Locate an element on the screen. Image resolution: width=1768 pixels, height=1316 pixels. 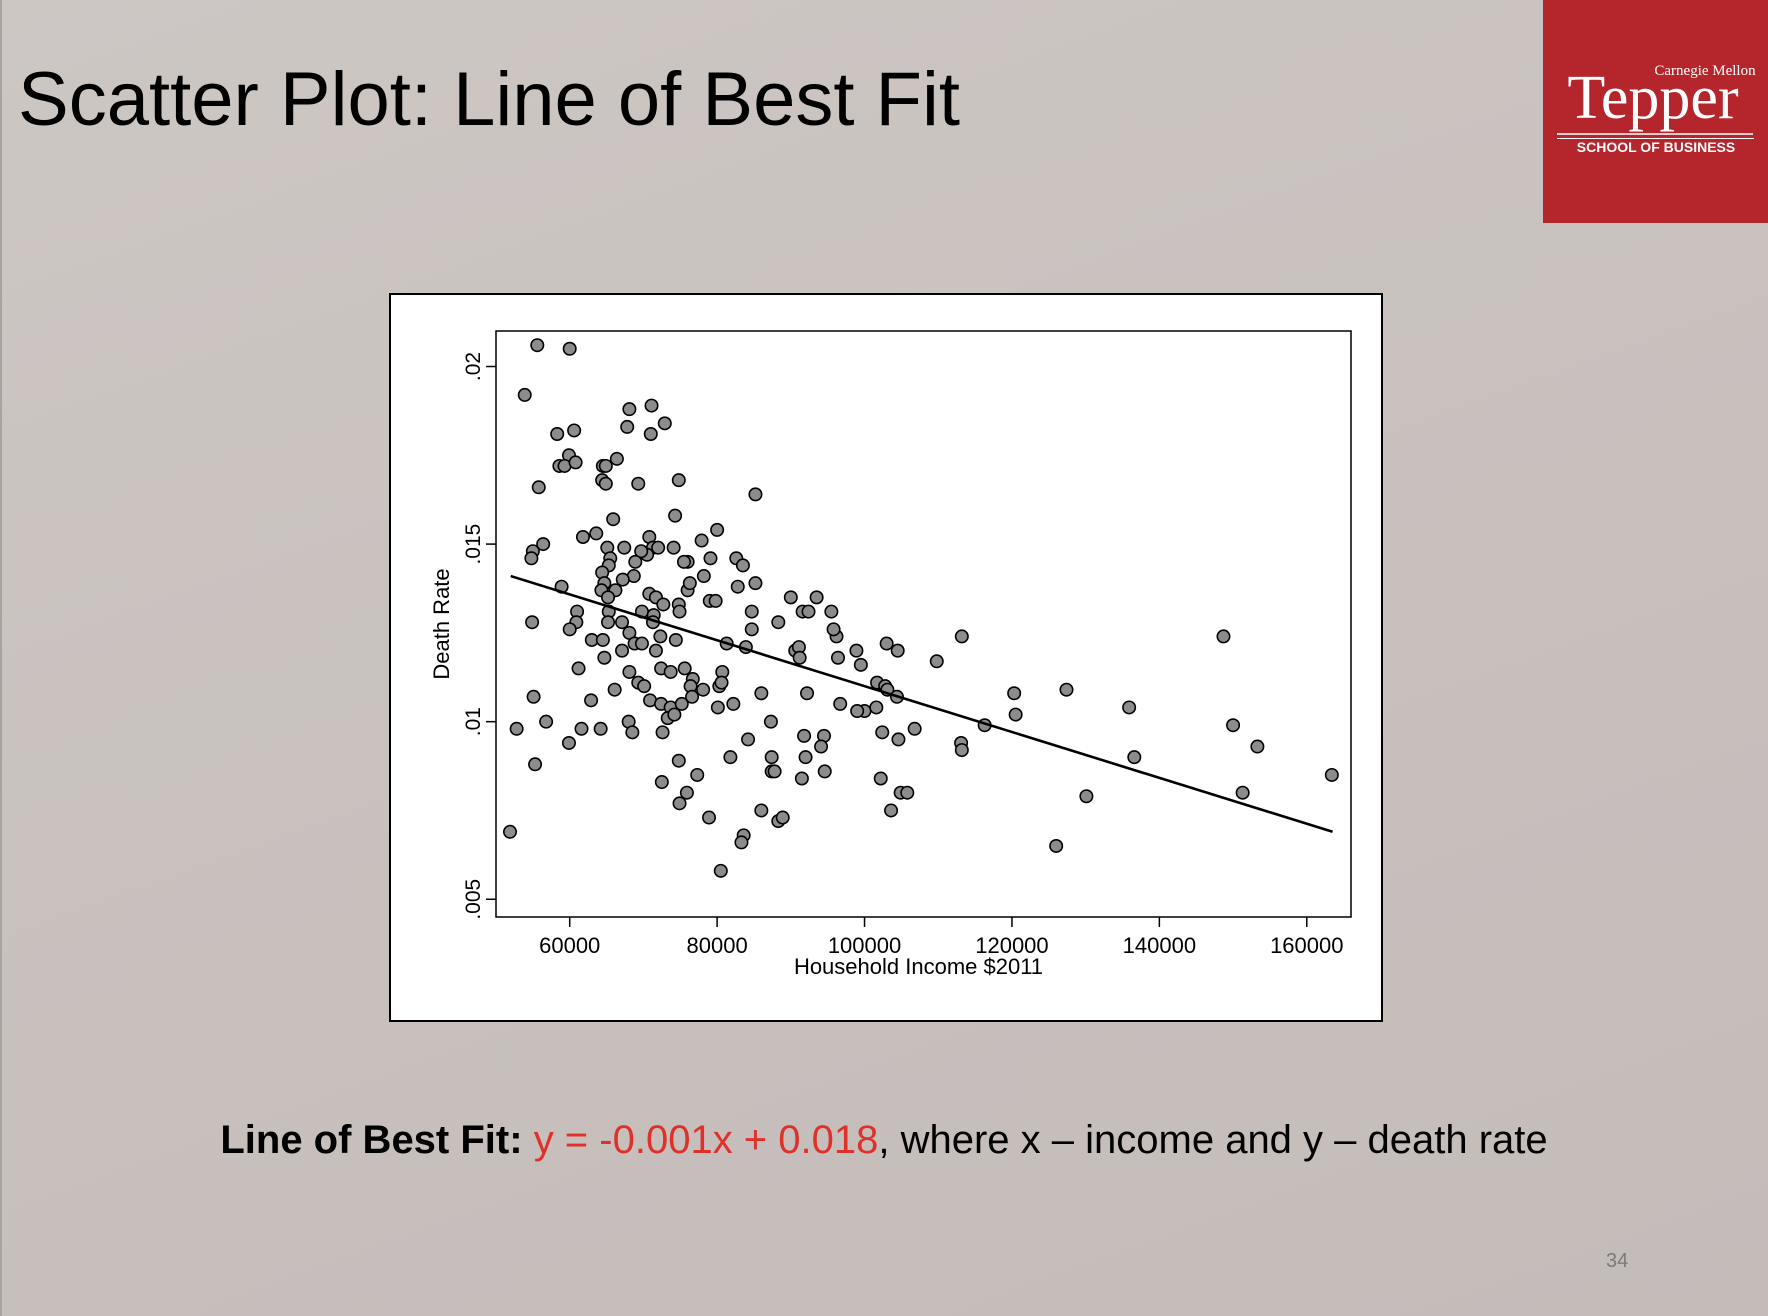
caption-rest: , where x – income and y – death rate is located at coordinates (1213, 1140).